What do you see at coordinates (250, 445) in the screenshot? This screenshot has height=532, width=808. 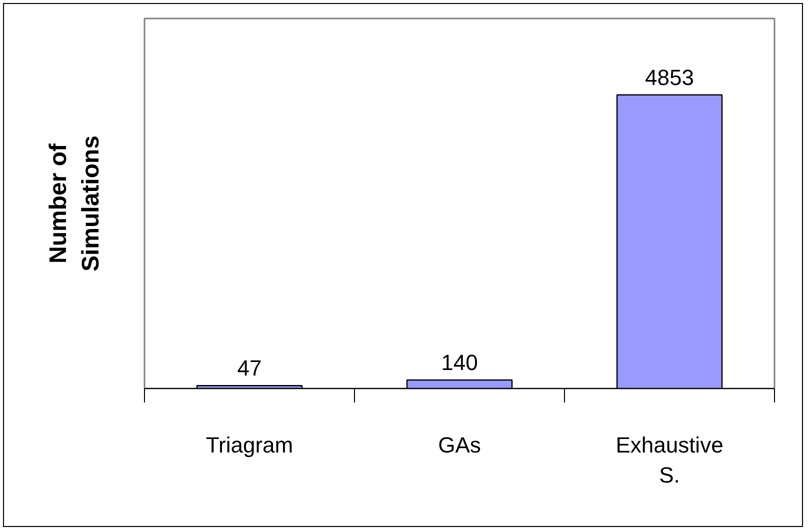 I see `x-tick-label: Triagram` at bounding box center [250, 445].